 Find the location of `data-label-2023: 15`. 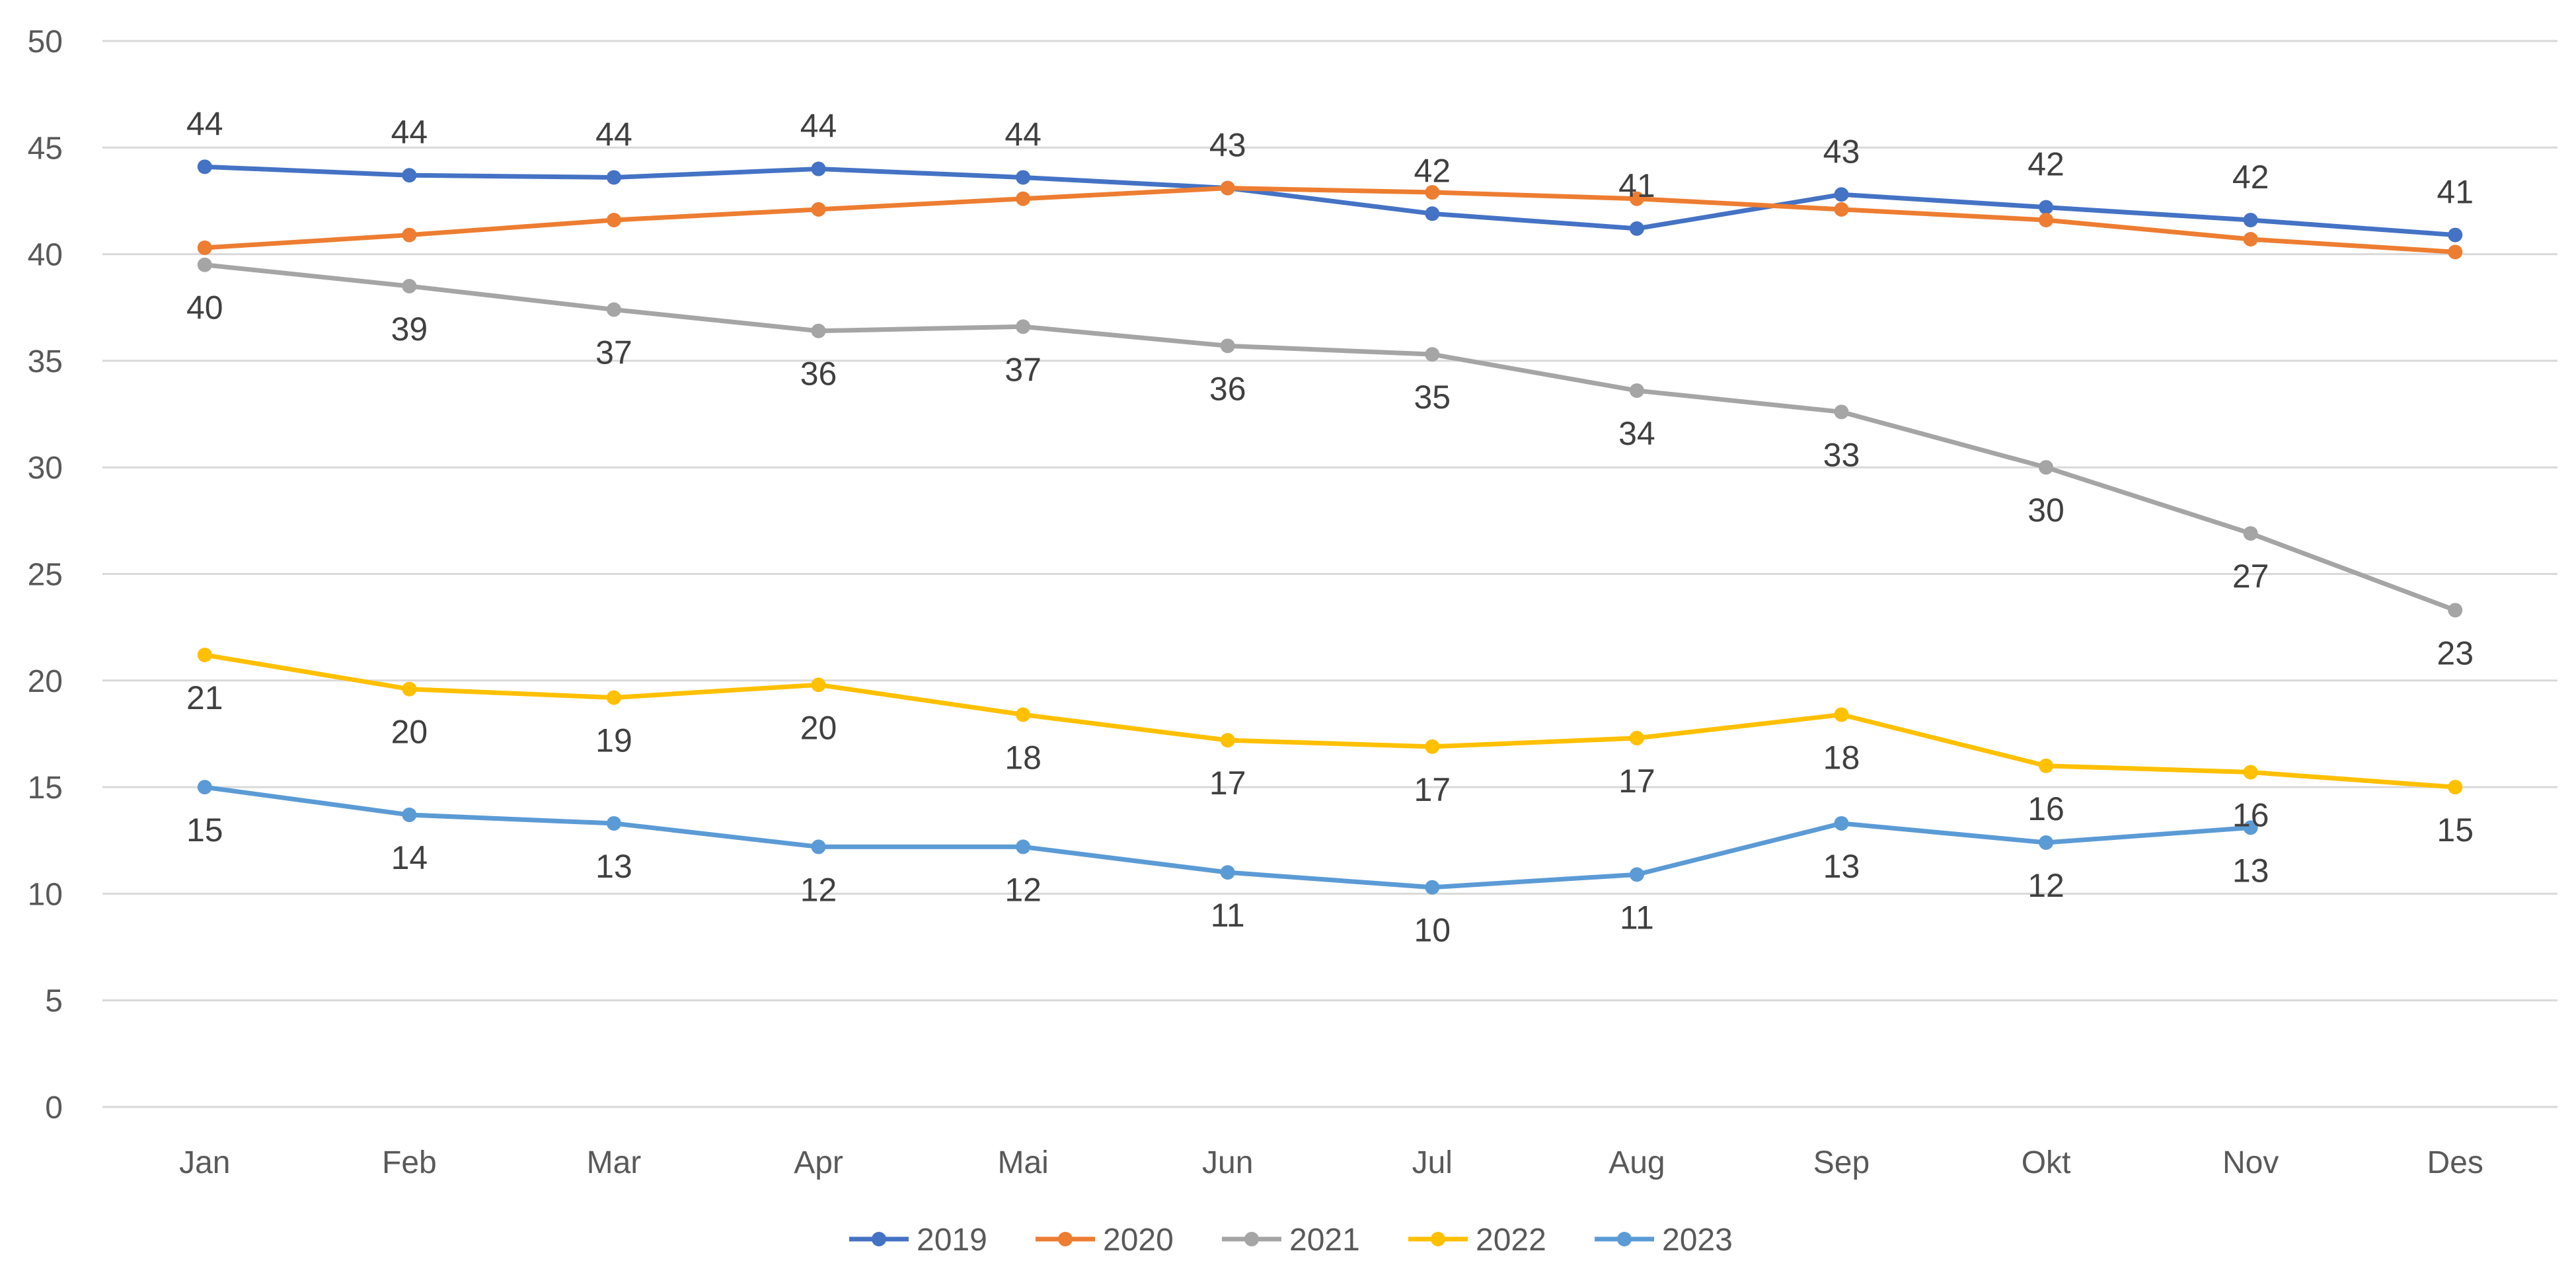

data-label-2023: 15 is located at coordinates (205, 830).